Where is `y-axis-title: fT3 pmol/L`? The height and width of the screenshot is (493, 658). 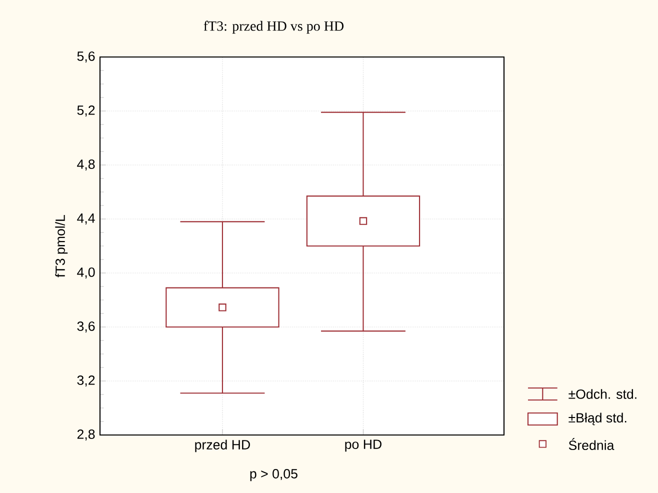 y-axis-title: fT3 pmol/L is located at coordinates (61, 246).